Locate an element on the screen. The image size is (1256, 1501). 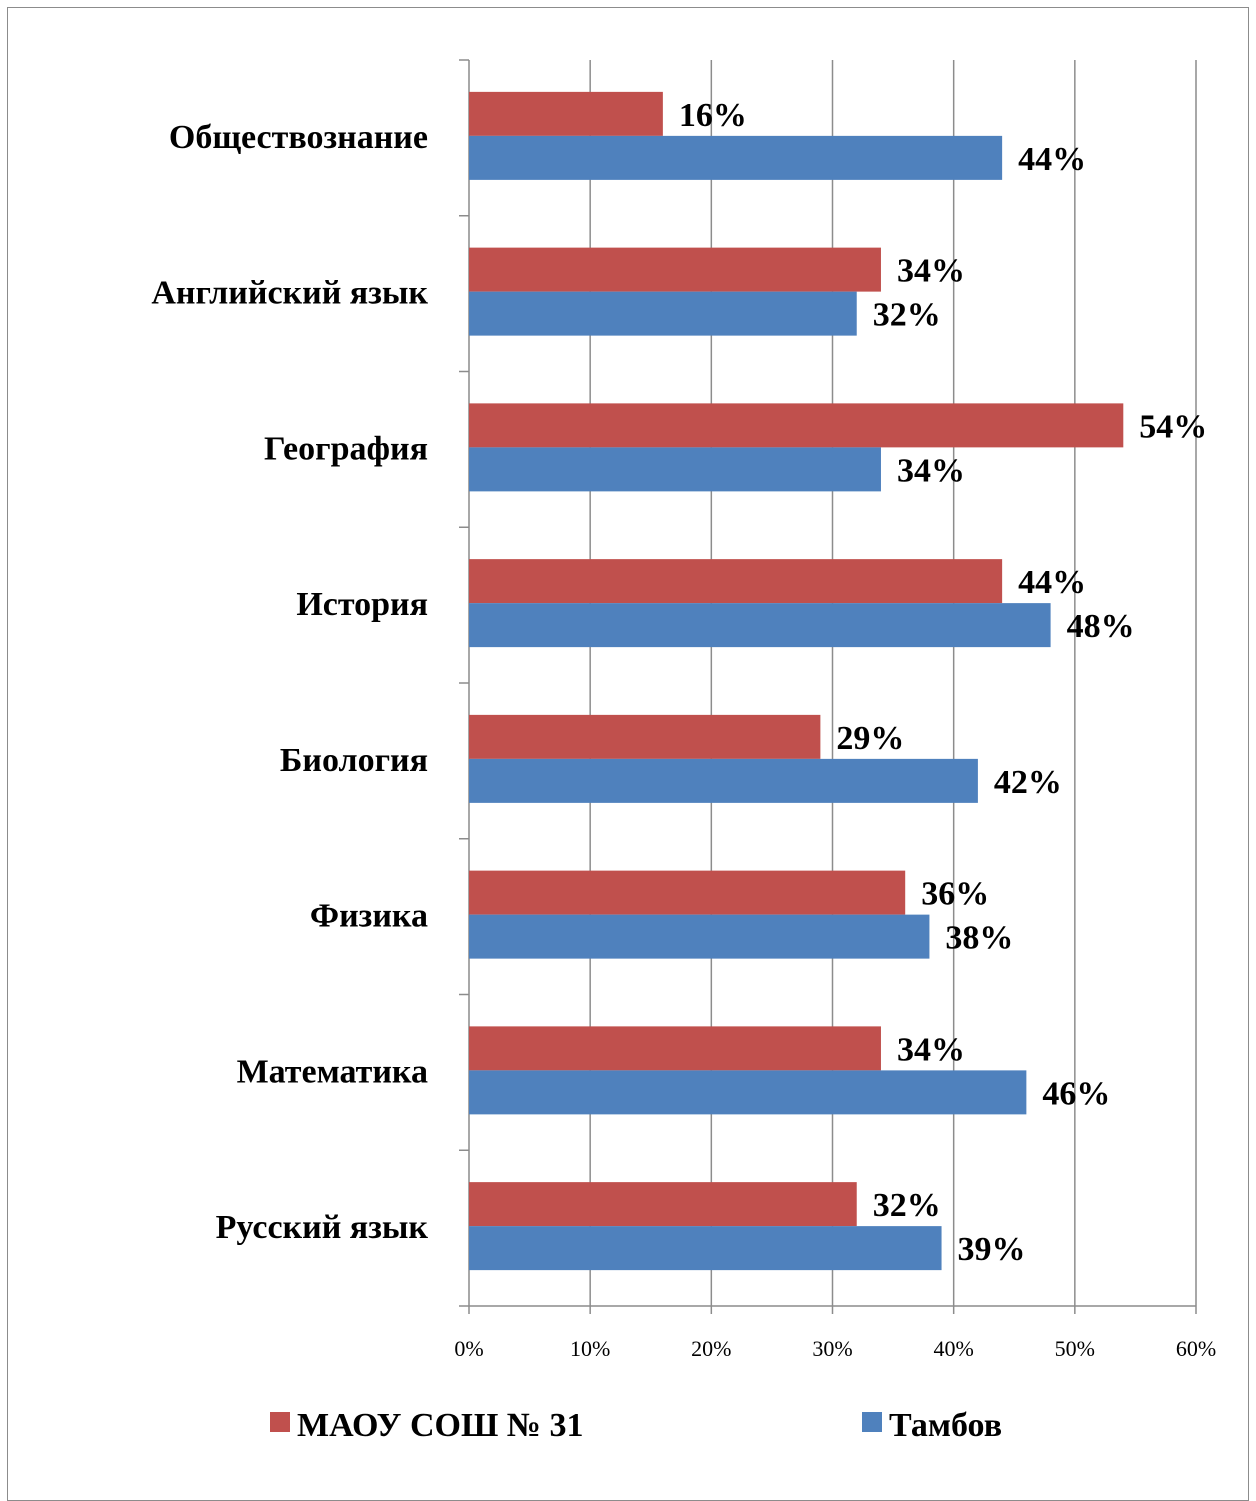
data-label: 48% is located at coordinates (1101, 626).